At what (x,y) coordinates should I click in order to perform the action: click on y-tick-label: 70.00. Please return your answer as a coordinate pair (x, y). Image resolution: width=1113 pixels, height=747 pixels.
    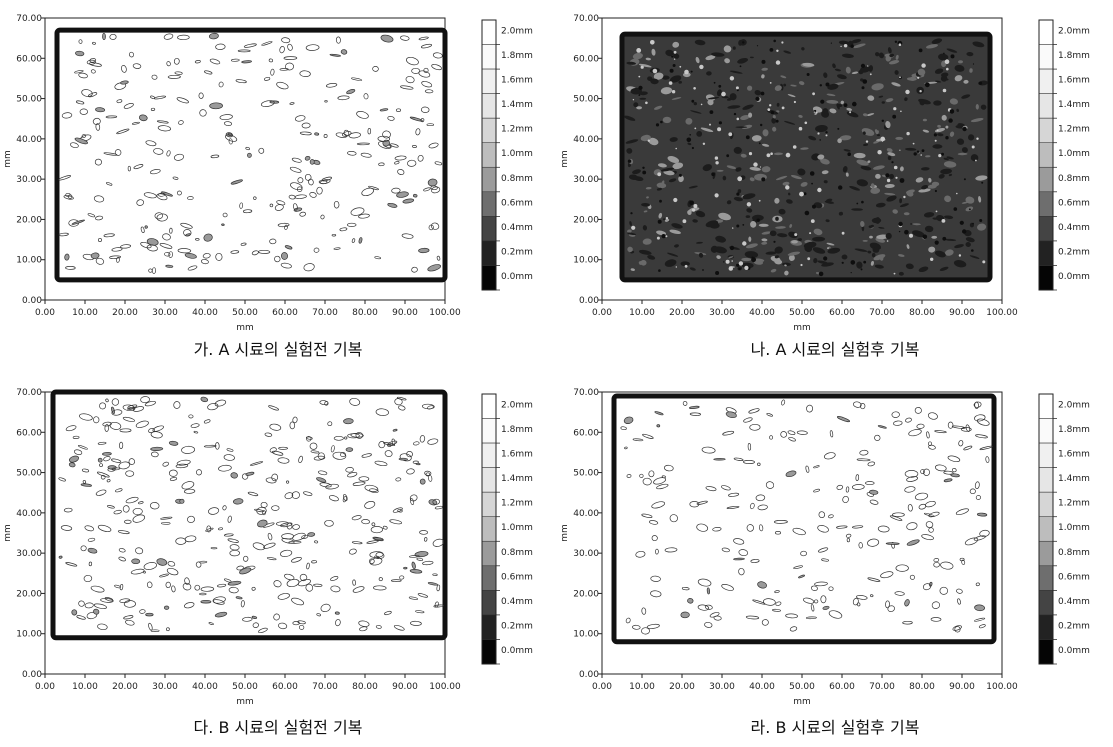
    Looking at the image, I should click on (29, 393).